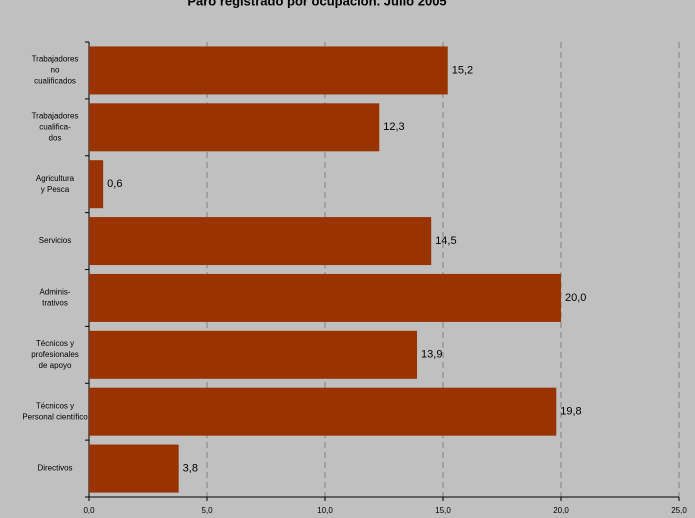 The height and width of the screenshot is (518, 695). Describe the element at coordinates (55, 126) in the screenshot. I see `y-tick-label: cualifica-` at that location.